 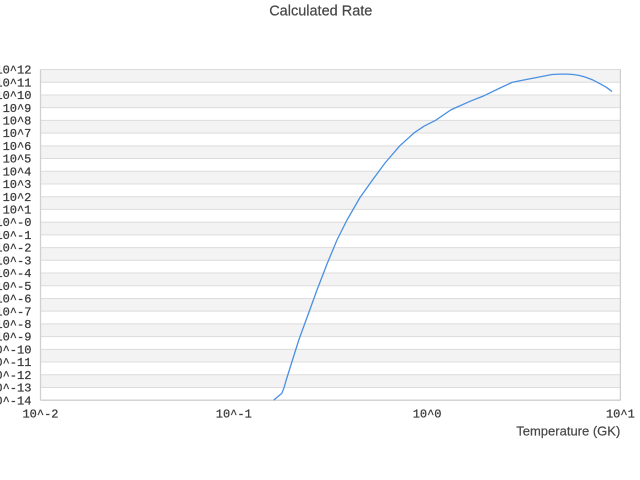 I want to click on svg-text: 10^0, so click(x=427, y=415).